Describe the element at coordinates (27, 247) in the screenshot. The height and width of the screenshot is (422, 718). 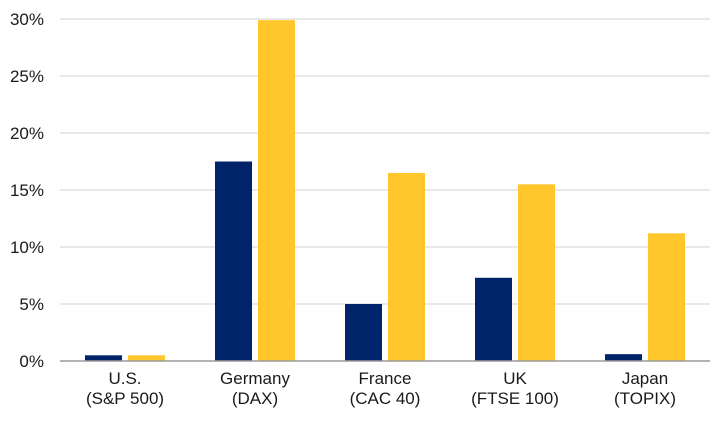
I see `y-tick-label: 10%` at that location.